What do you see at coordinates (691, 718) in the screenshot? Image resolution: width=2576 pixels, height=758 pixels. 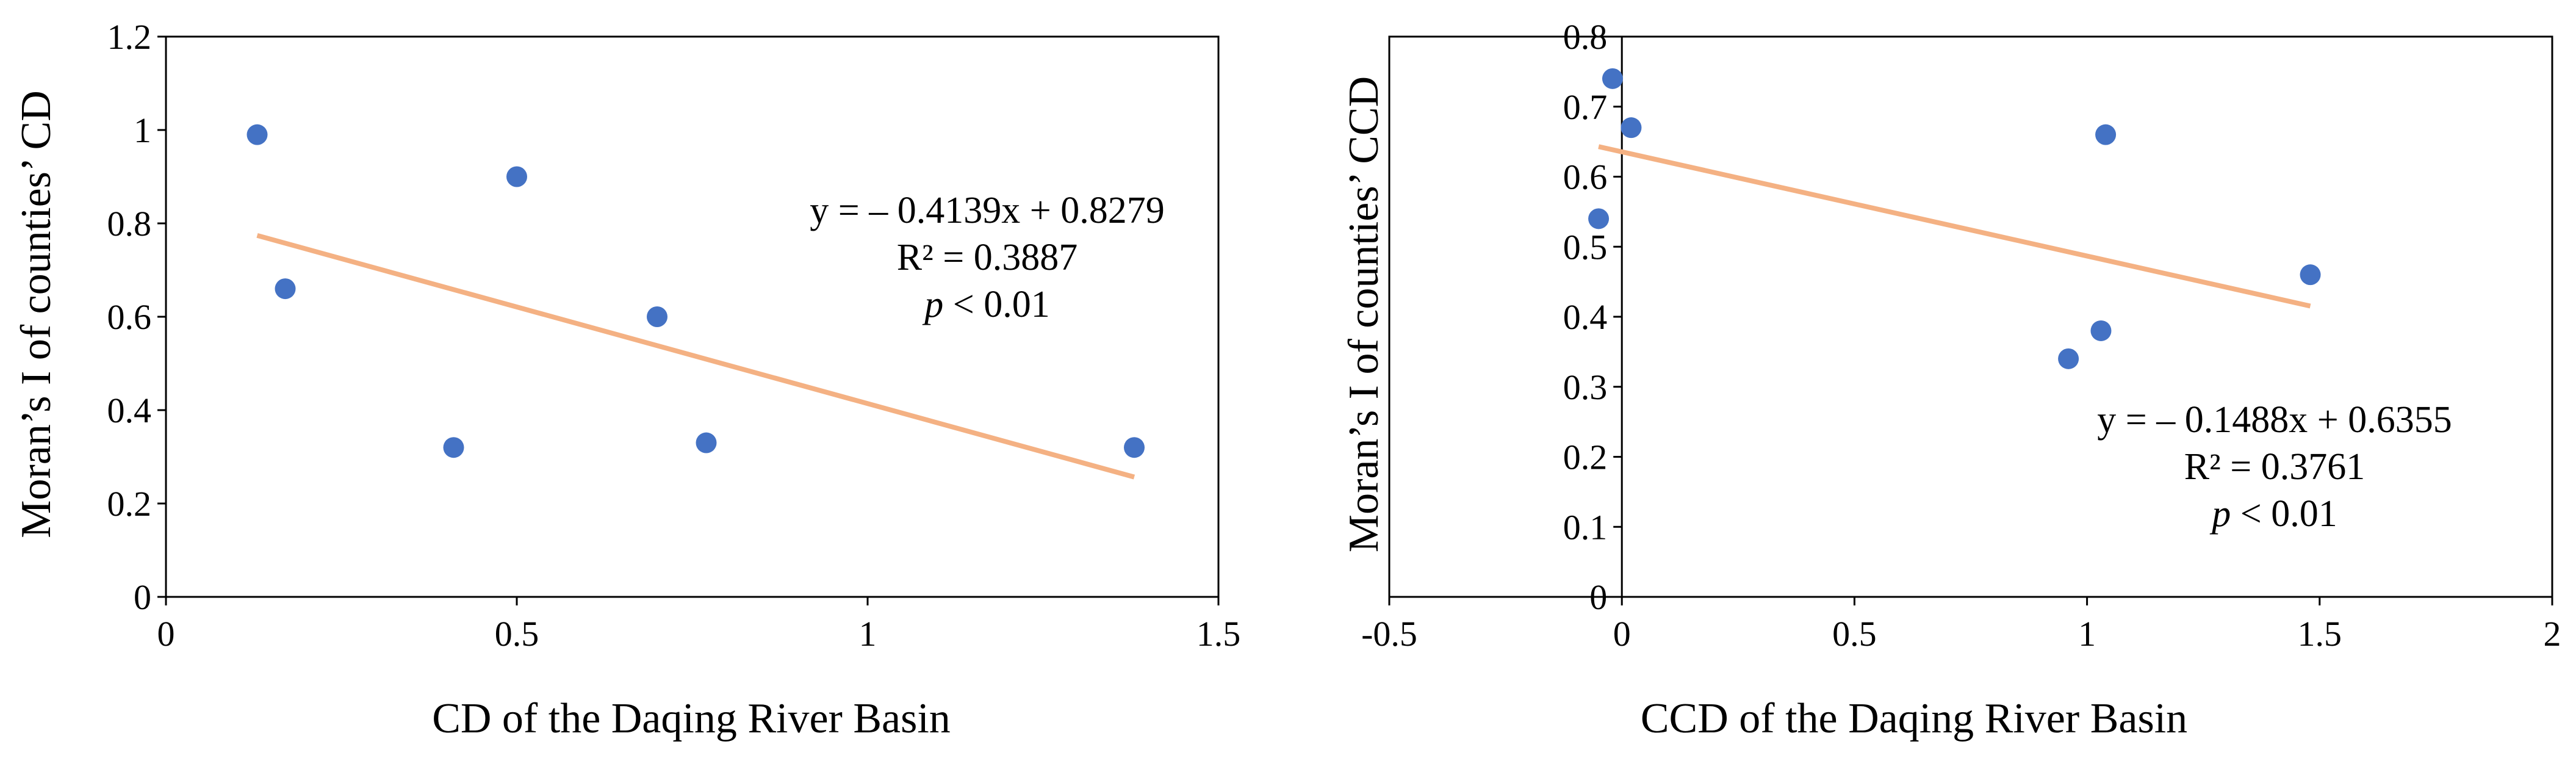 I see `chart-1-x-axis-title: CD of the Daqing River Basin` at bounding box center [691, 718].